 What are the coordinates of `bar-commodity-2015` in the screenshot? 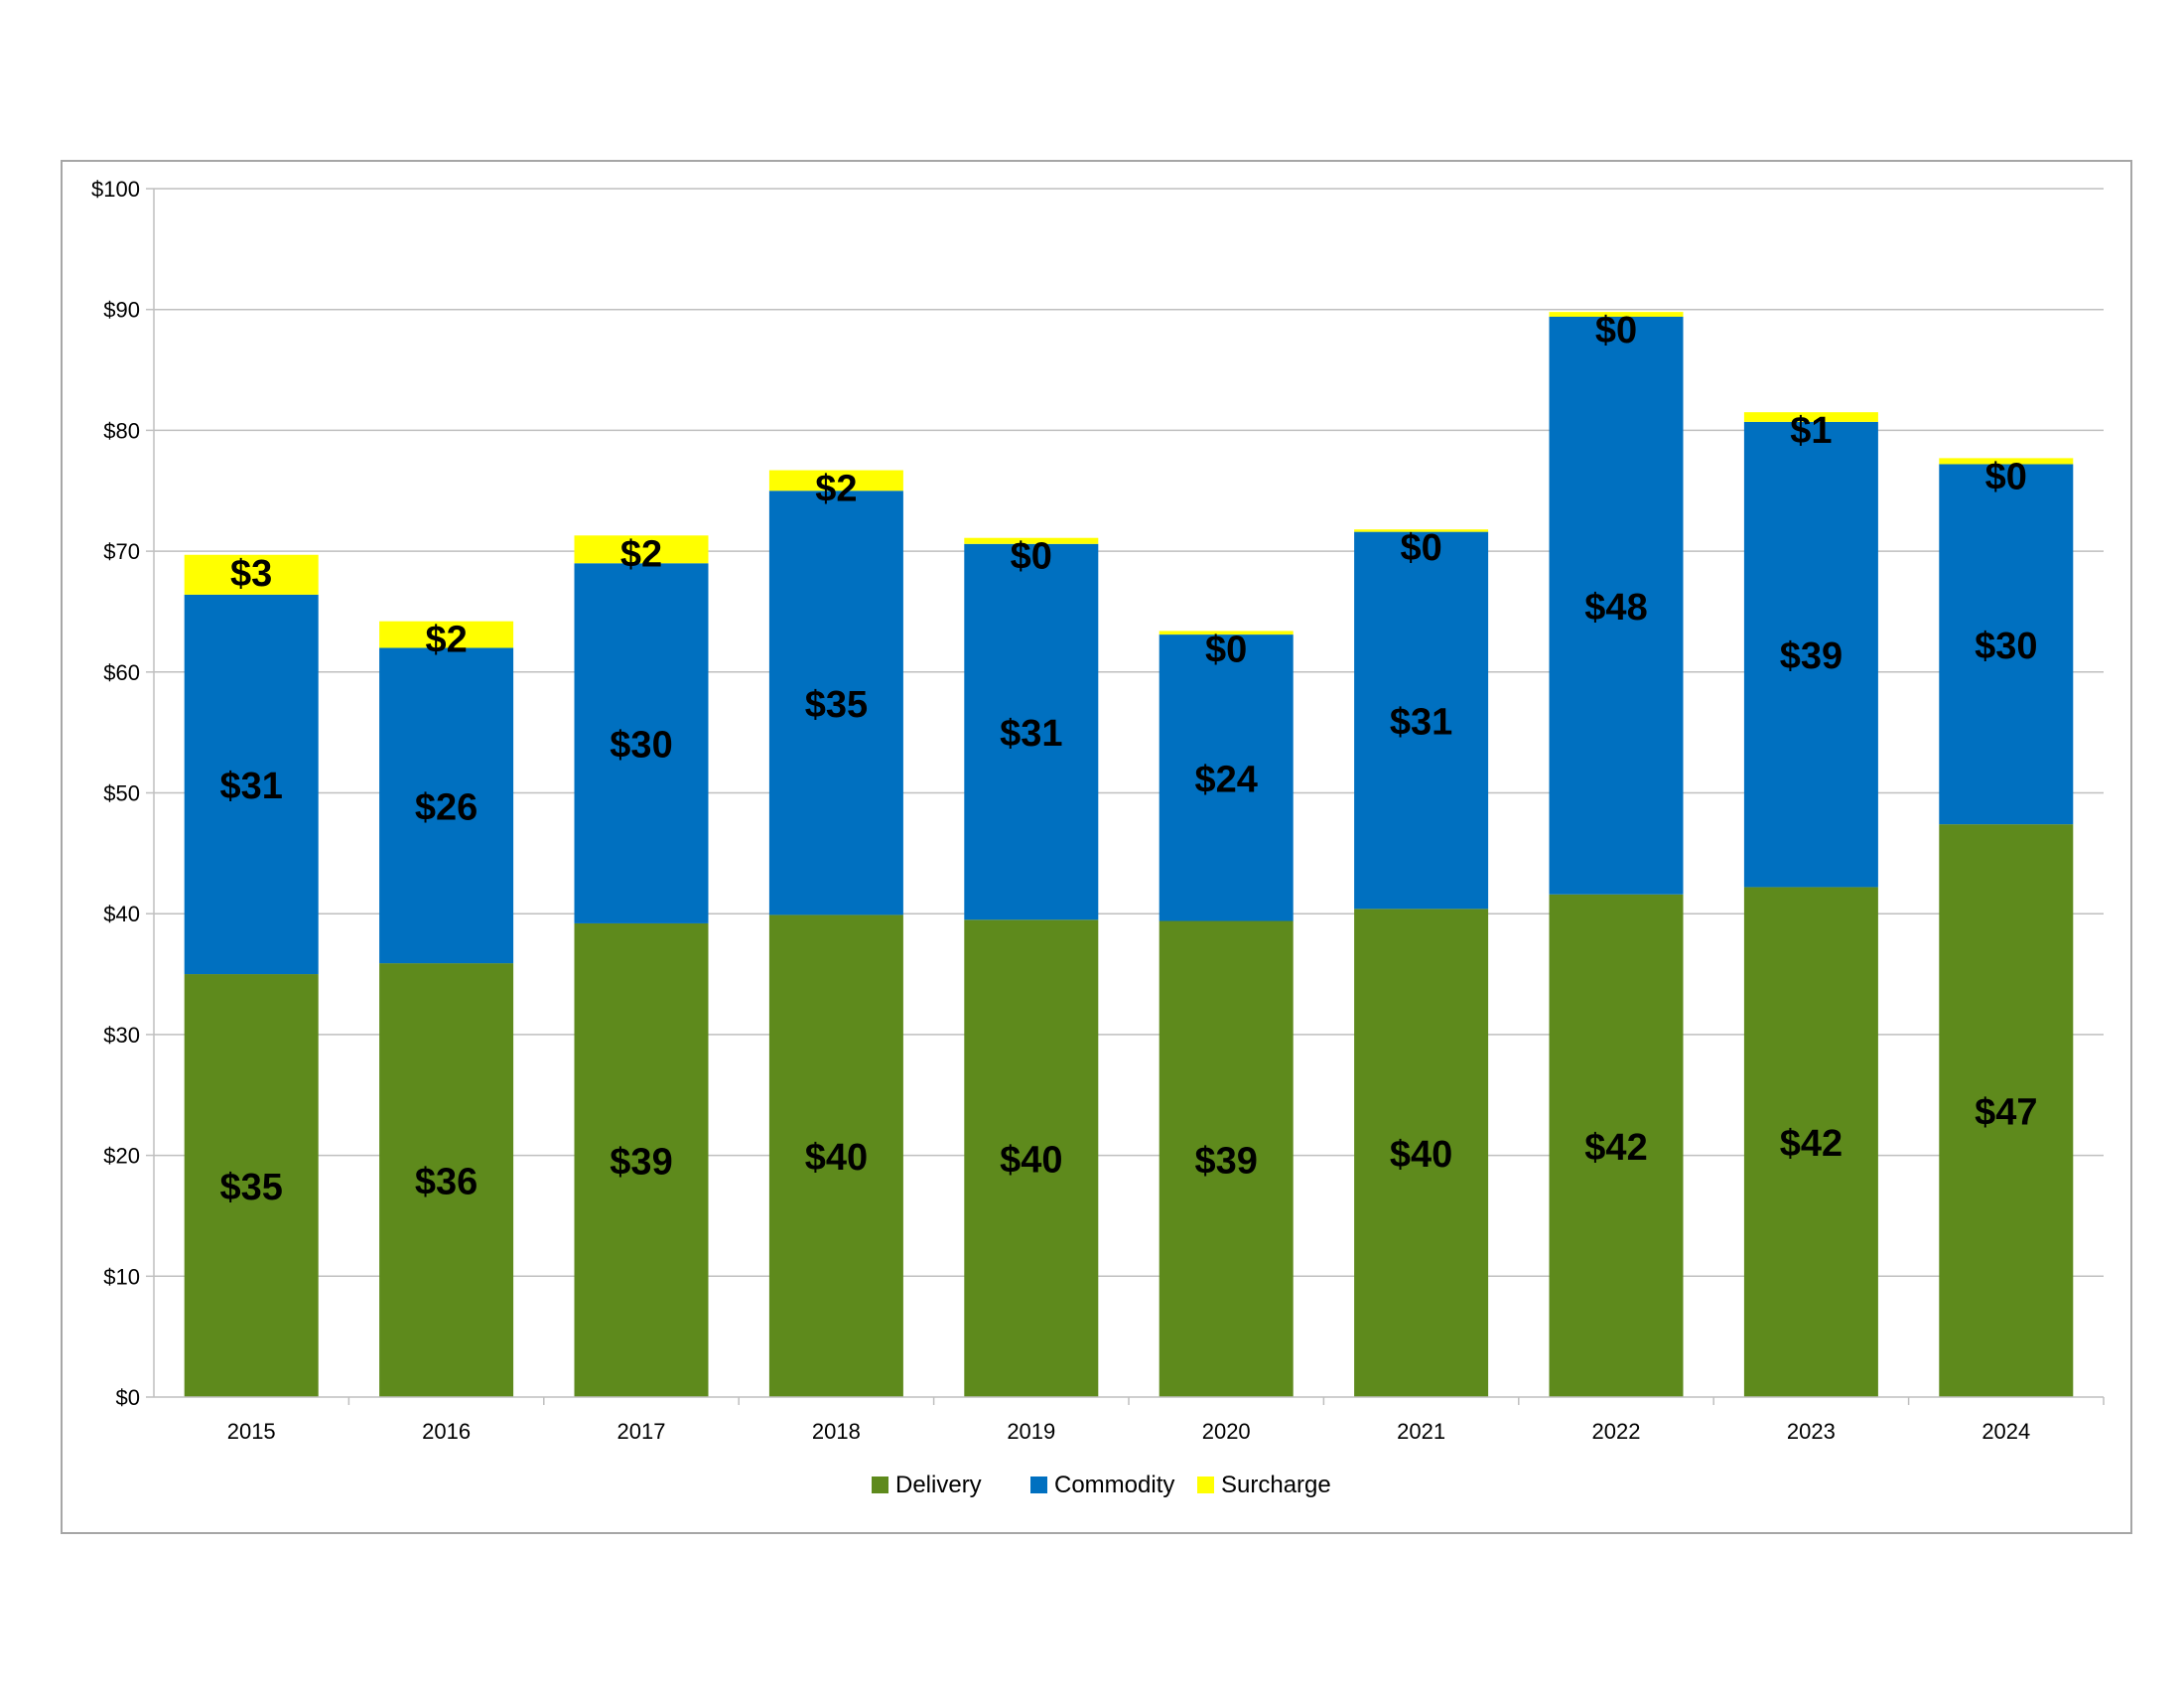 It's located at (251, 784).